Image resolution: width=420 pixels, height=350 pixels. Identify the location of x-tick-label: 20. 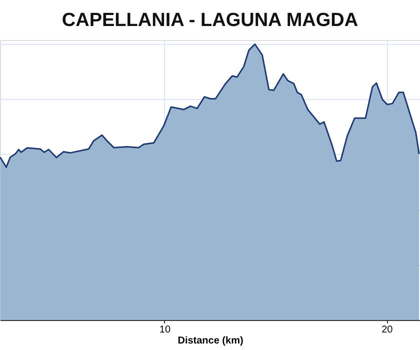
(388, 330).